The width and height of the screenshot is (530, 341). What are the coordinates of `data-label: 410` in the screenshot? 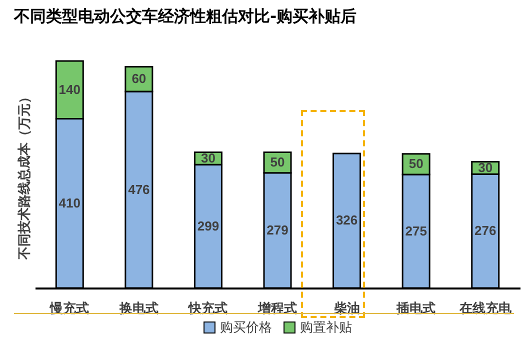 It's located at (69, 202).